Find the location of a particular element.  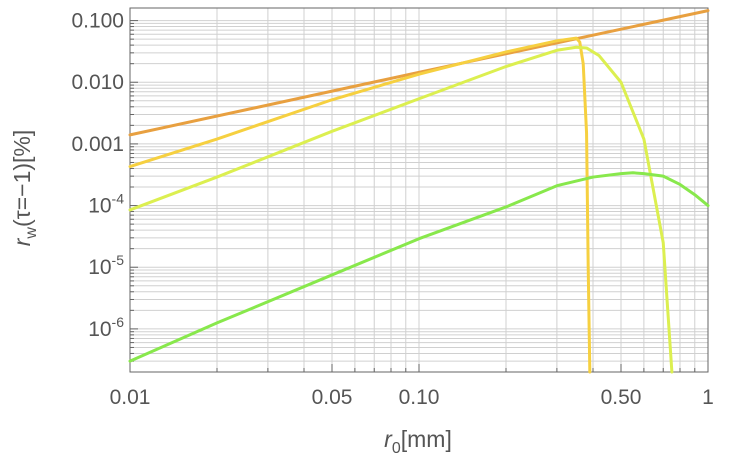

y-tick-label: 10⁻⁵ is located at coordinates (106, 265).